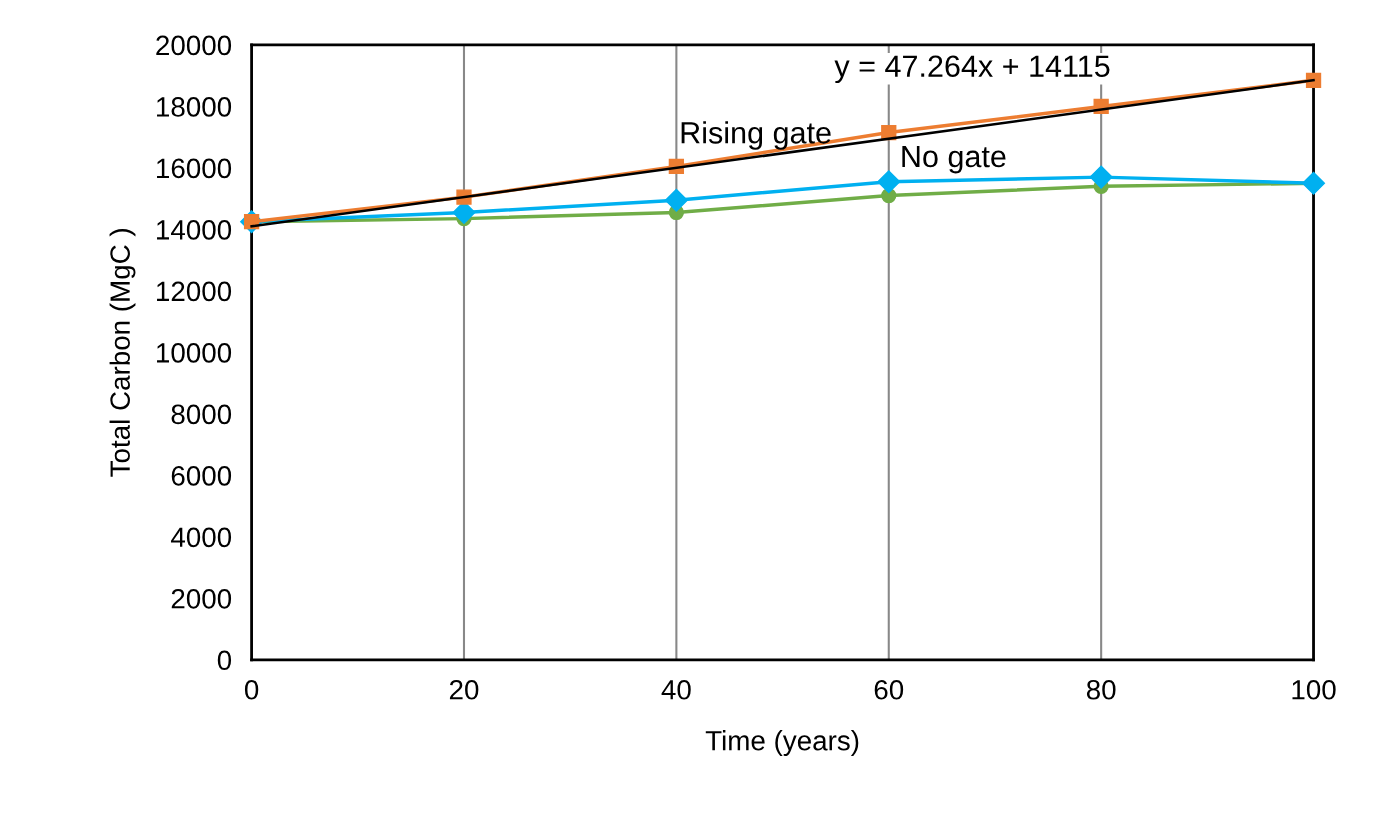 The width and height of the screenshot is (1390, 832). What do you see at coordinates (756, 135) in the screenshot?
I see `series-label: Rising gate` at bounding box center [756, 135].